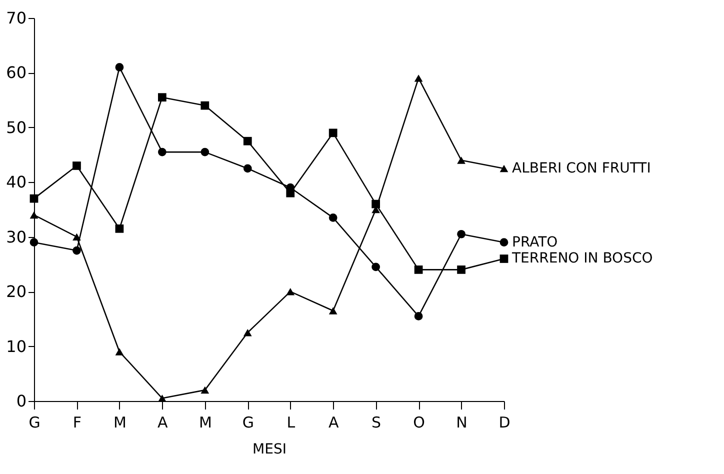  What do you see at coordinates (419, 423) in the screenshot?
I see `x-tick-label: O` at bounding box center [419, 423].